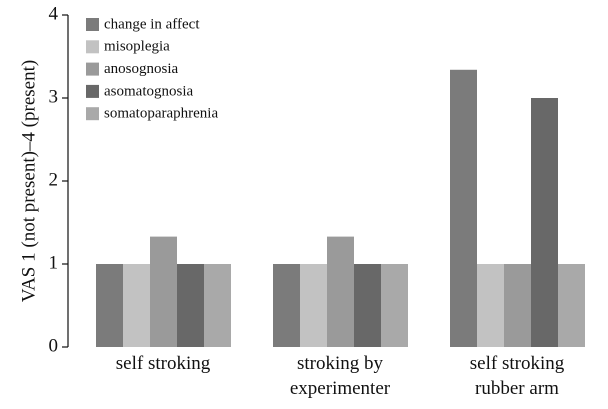 Image resolution: width=608 pixels, height=409 pixels. Describe the element at coordinates (161, 114) in the screenshot. I see `legend-label: somatoparaphrenia` at that location.